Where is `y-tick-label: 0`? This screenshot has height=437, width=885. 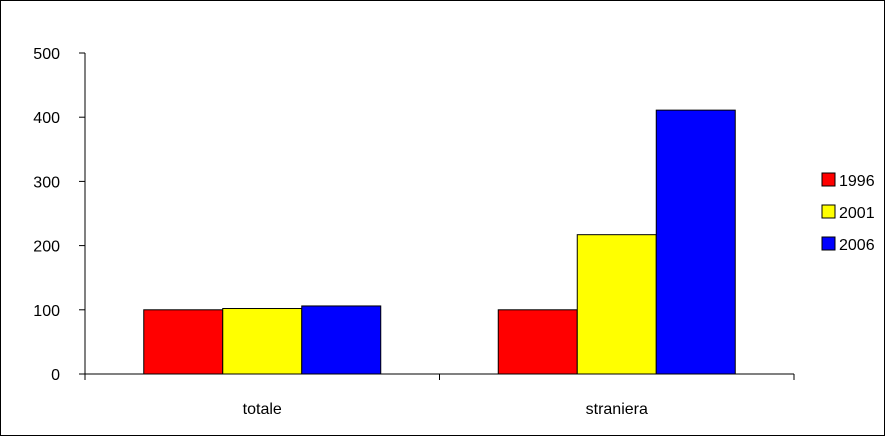
y-tick-label: 0 is located at coordinates (55, 375).